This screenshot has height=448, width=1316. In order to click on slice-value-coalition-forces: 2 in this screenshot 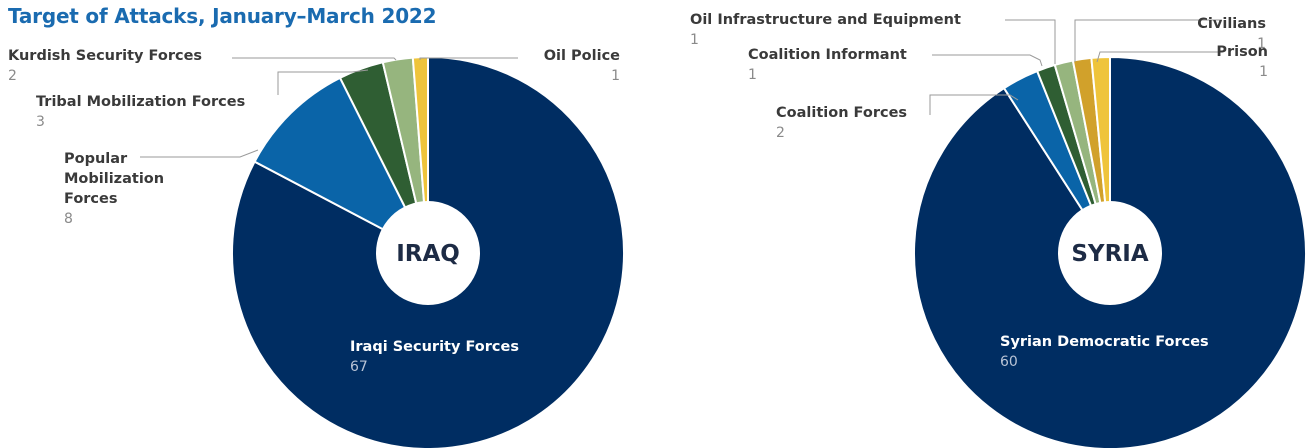, I will do `click(780, 133)`.